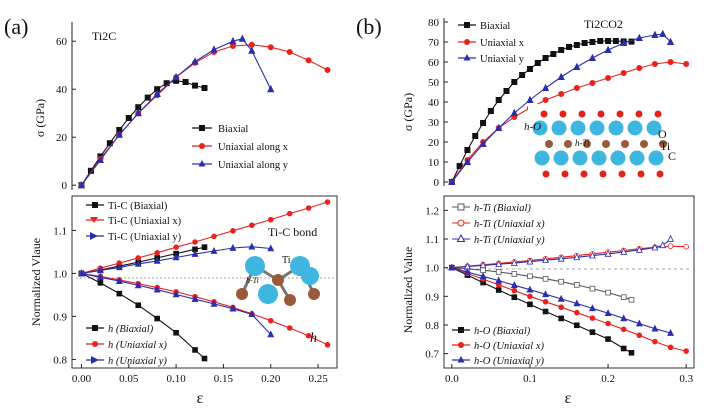 The width and height of the screenshot is (711, 408). What do you see at coordinates (509, 240) in the screenshot?
I see `b-bottom-legend-h-ti-uniaxial-y: h-Ti (Uniaxial y)` at bounding box center [509, 240].